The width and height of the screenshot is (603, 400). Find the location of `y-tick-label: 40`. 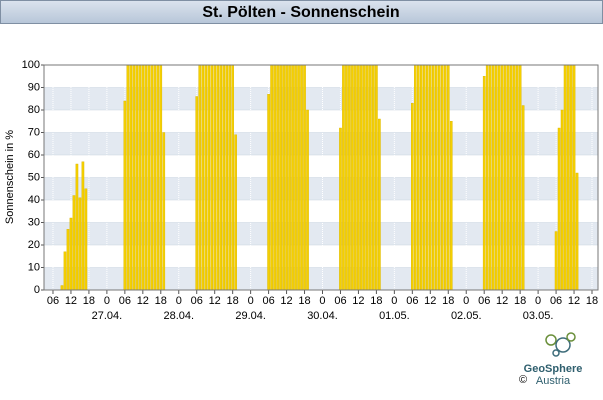

y-tick-label: 40 is located at coordinates (34, 200).